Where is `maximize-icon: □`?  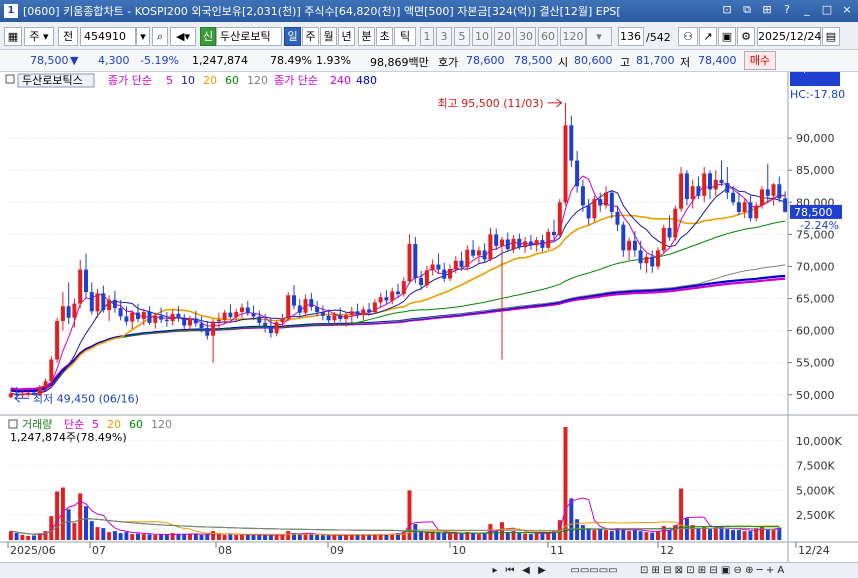 maximize-icon: □ is located at coordinates (827, 9).